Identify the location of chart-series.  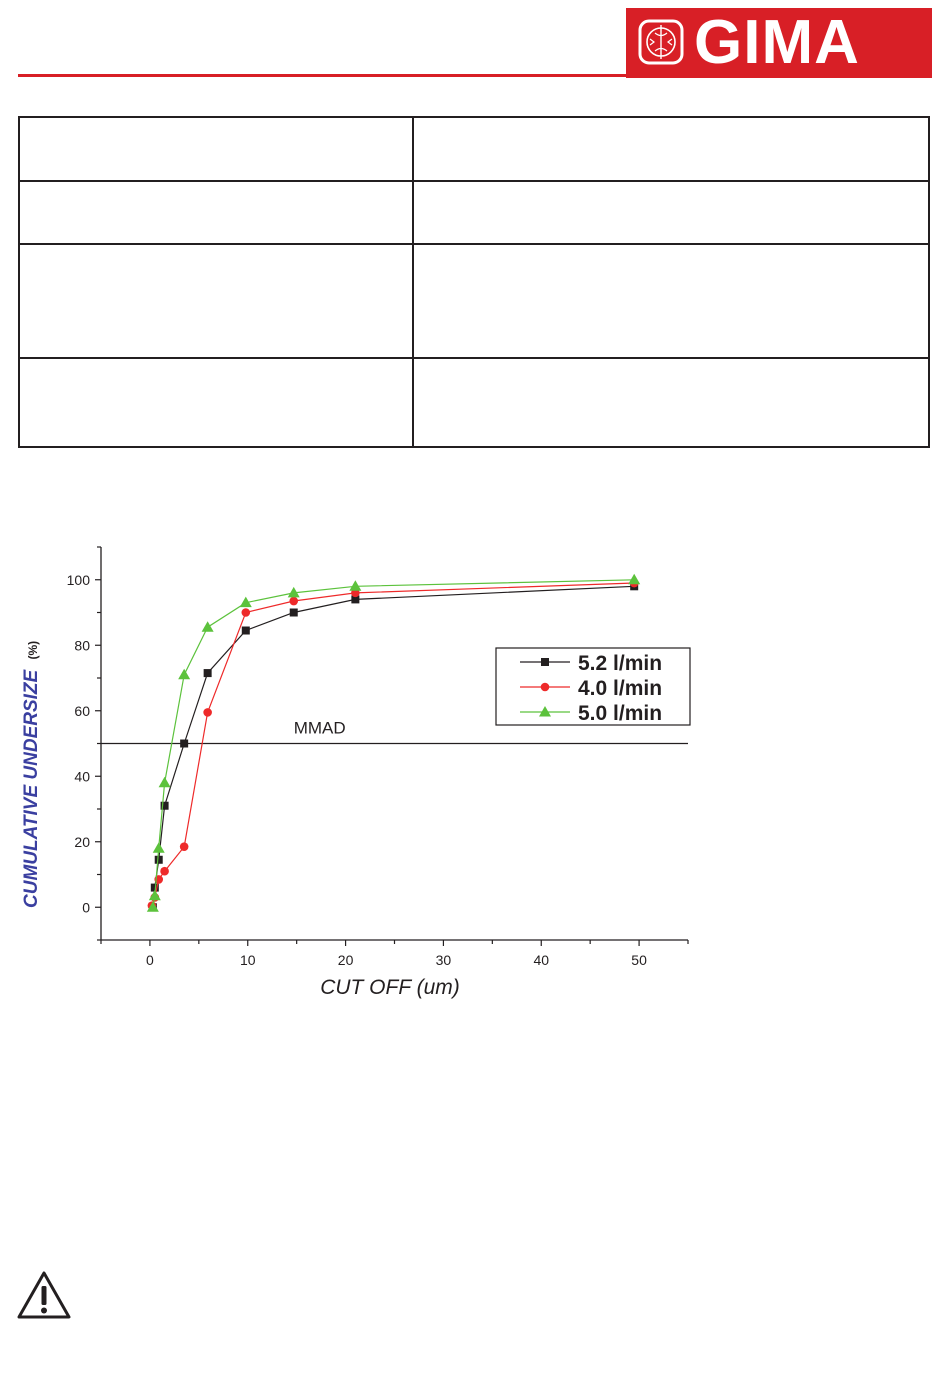
(393, 742).